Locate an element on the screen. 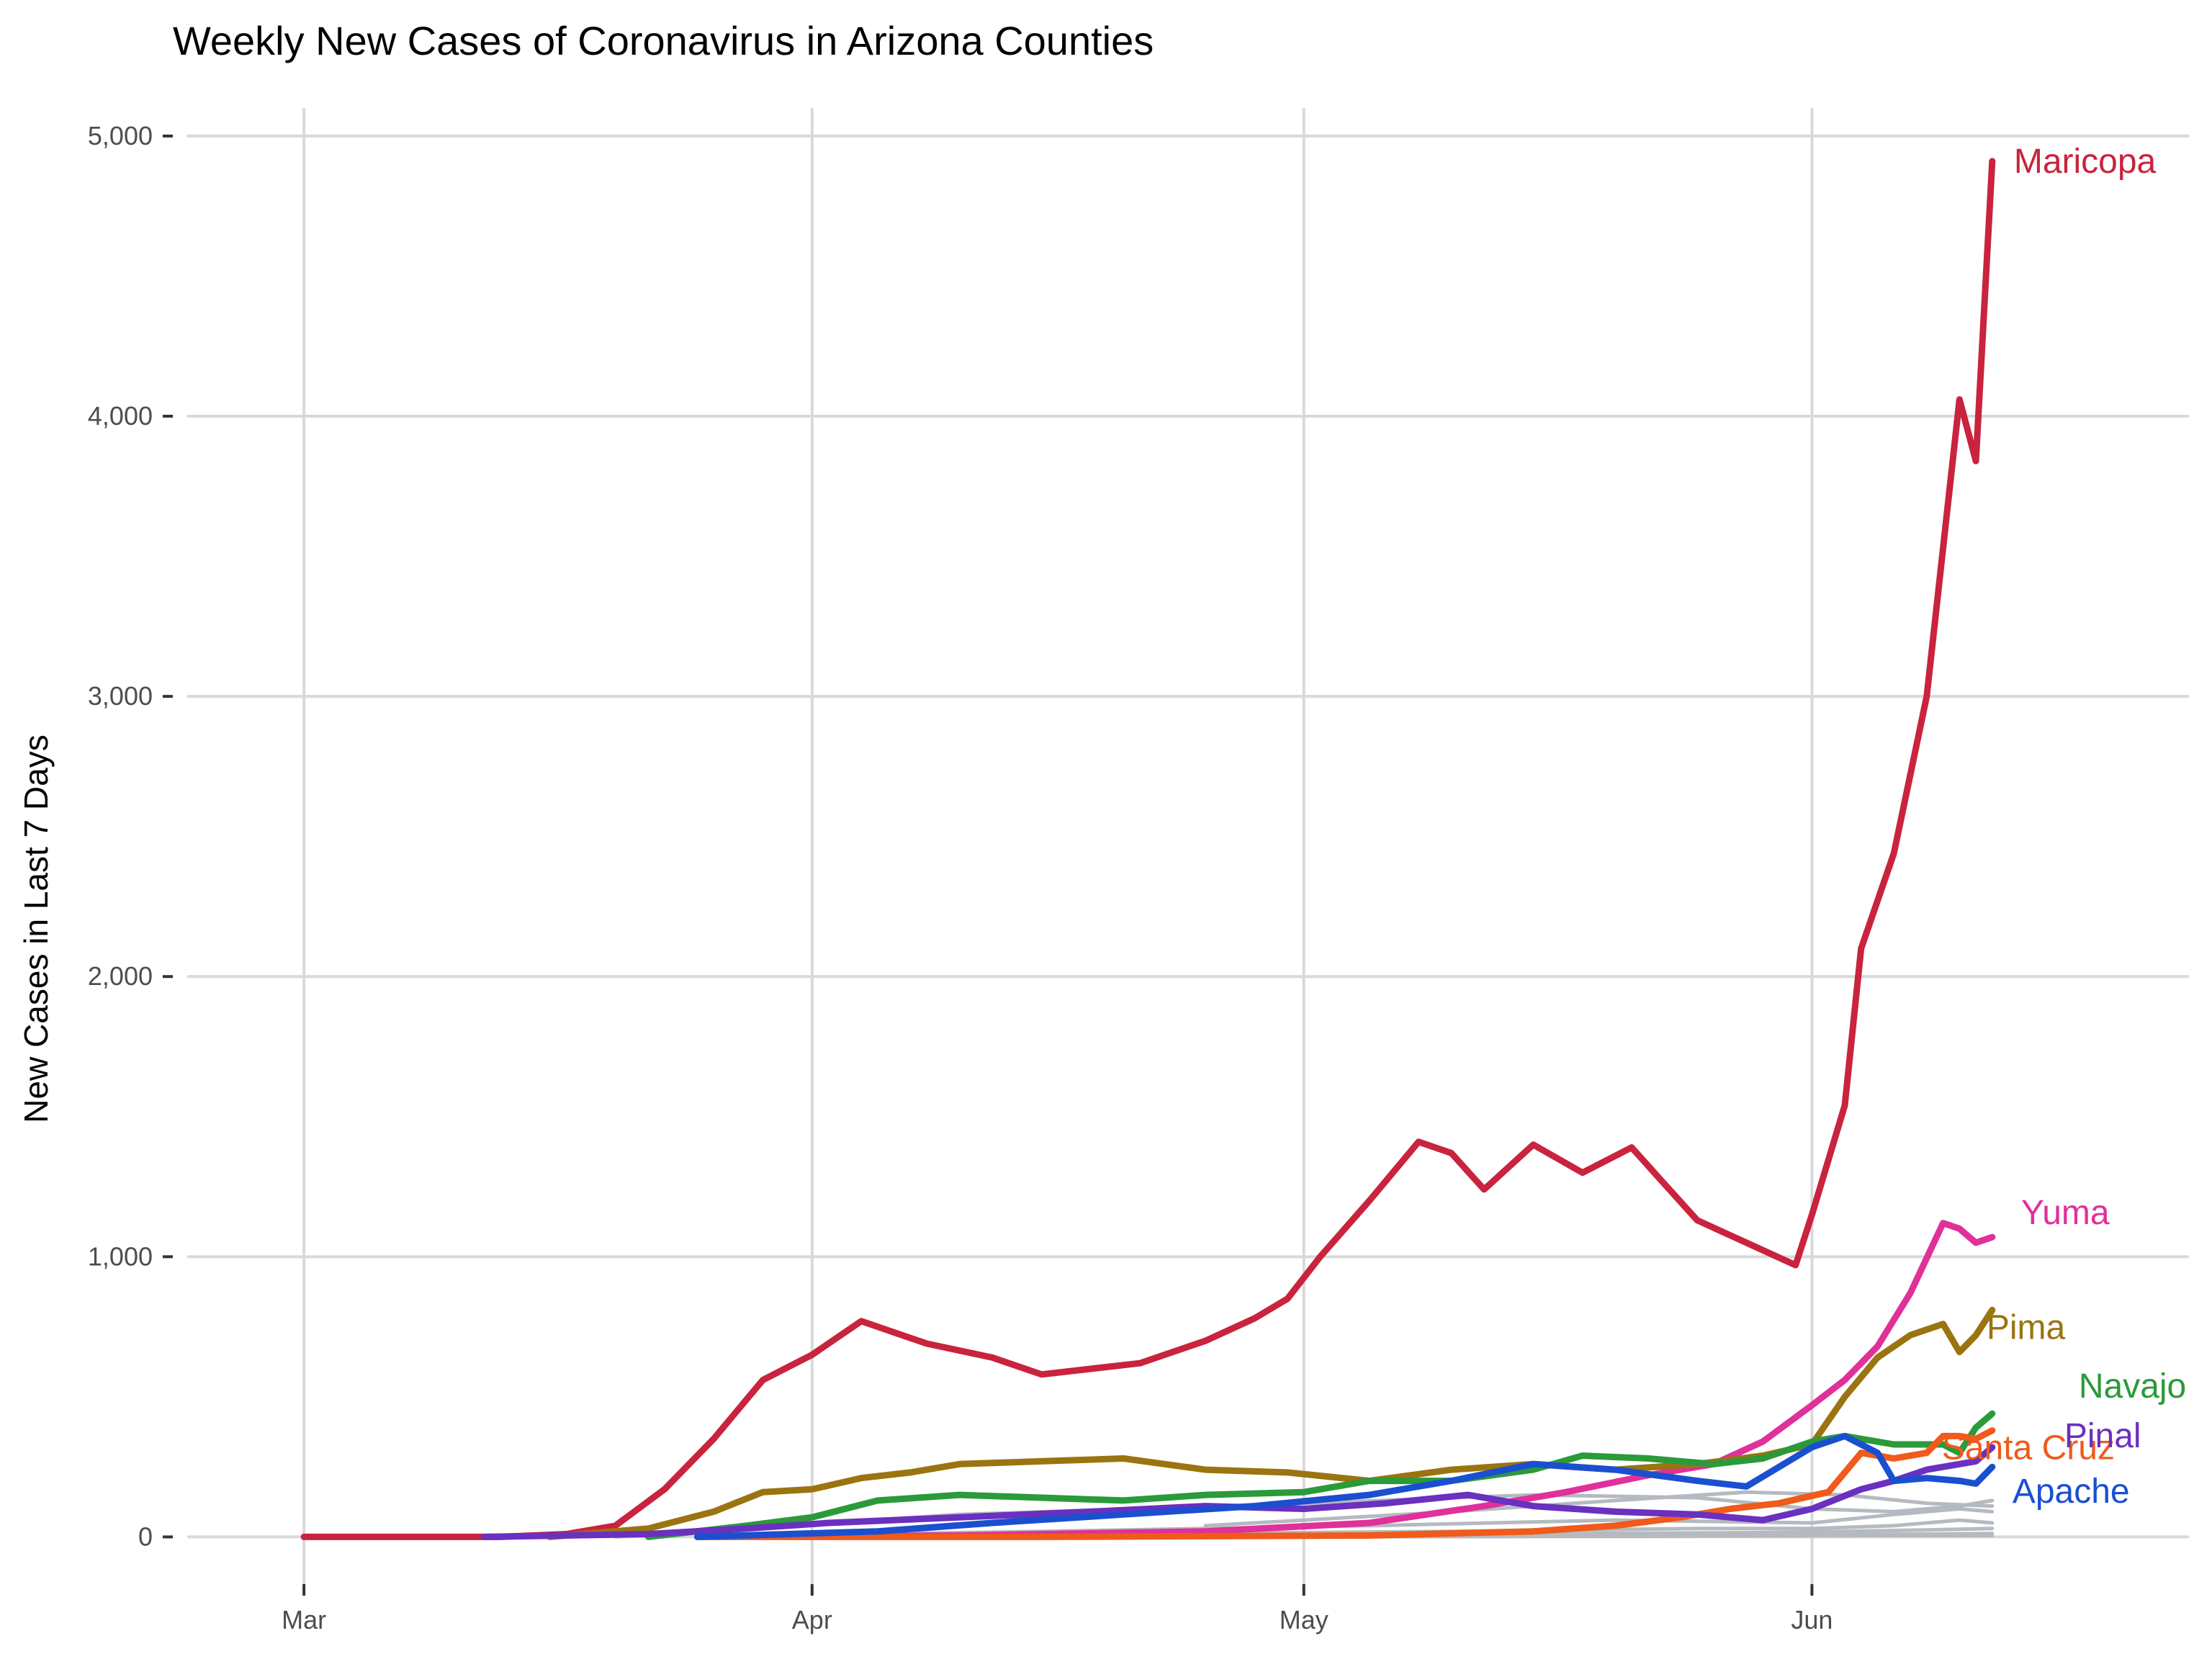  x-tick-label: Jun is located at coordinates (1812, 1620).